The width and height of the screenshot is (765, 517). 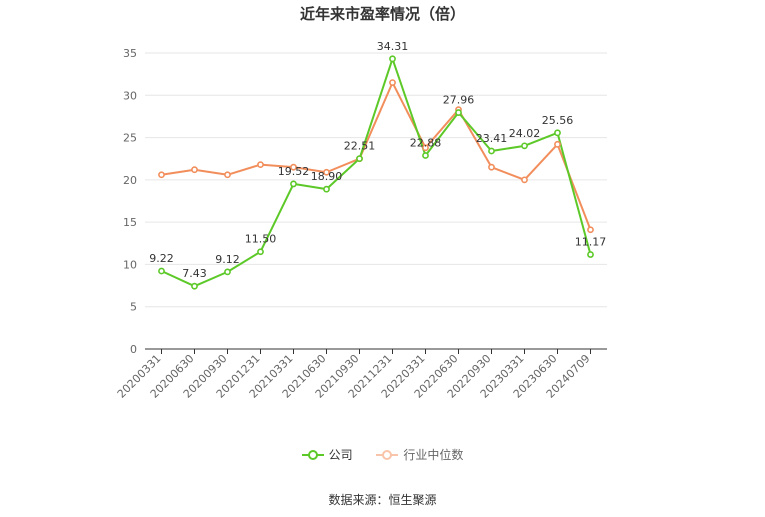 I want to click on data-label-4: 19.52, so click(x=294, y=171).